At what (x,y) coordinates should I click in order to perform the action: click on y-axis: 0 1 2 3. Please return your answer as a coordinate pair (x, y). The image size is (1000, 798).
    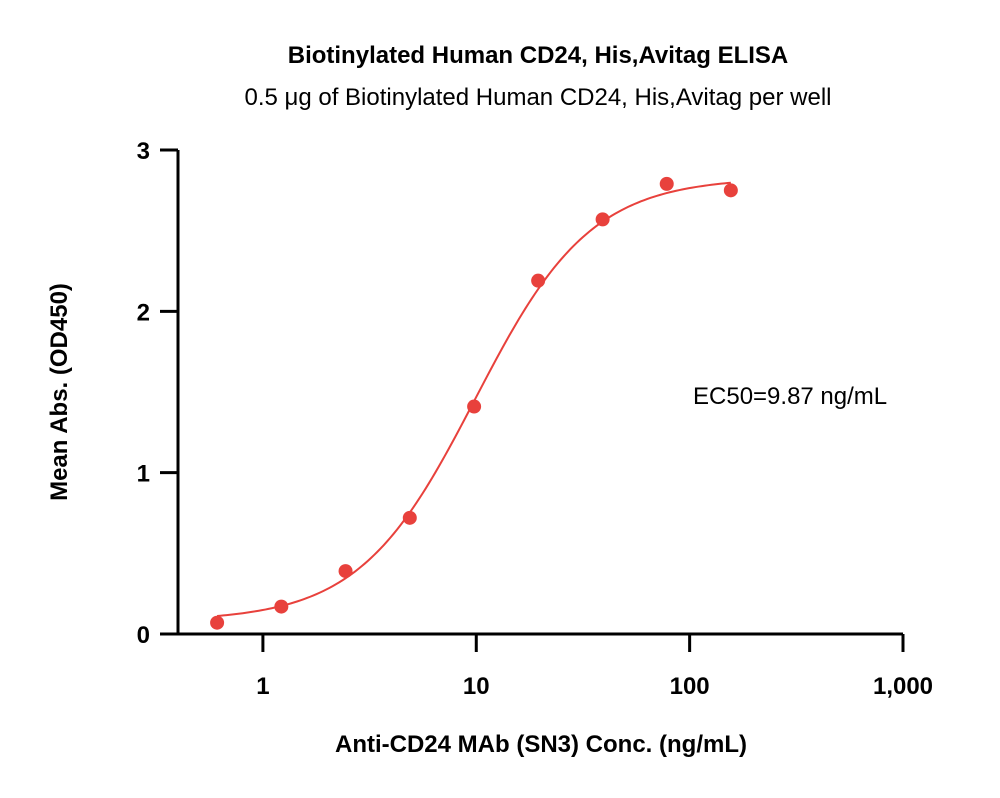
    Looking at the image, I should click on (158, 393).